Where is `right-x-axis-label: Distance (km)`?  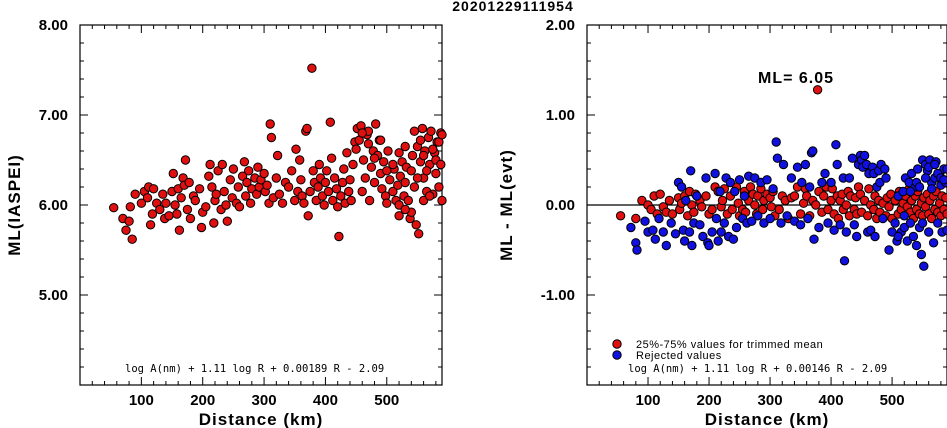 right-x-axis-label: Distance (km) is located at coordinates (767, 419).